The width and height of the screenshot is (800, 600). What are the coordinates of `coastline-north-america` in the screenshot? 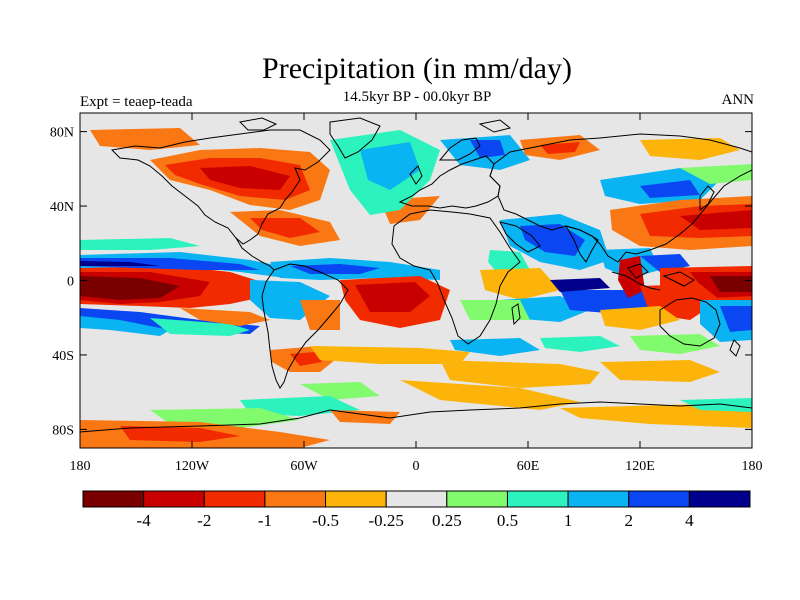 It's located at (220, 187).